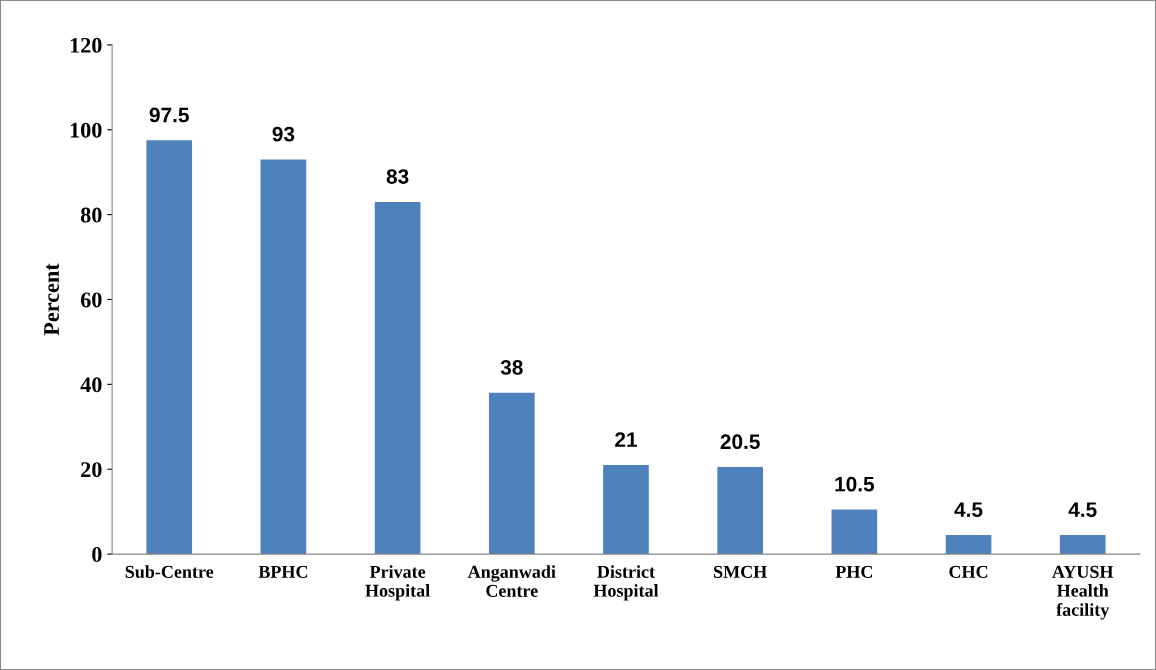 The height and width of the screenshot is (670, 1156). I want to click on data-label: 20.5, so click(740, 442).